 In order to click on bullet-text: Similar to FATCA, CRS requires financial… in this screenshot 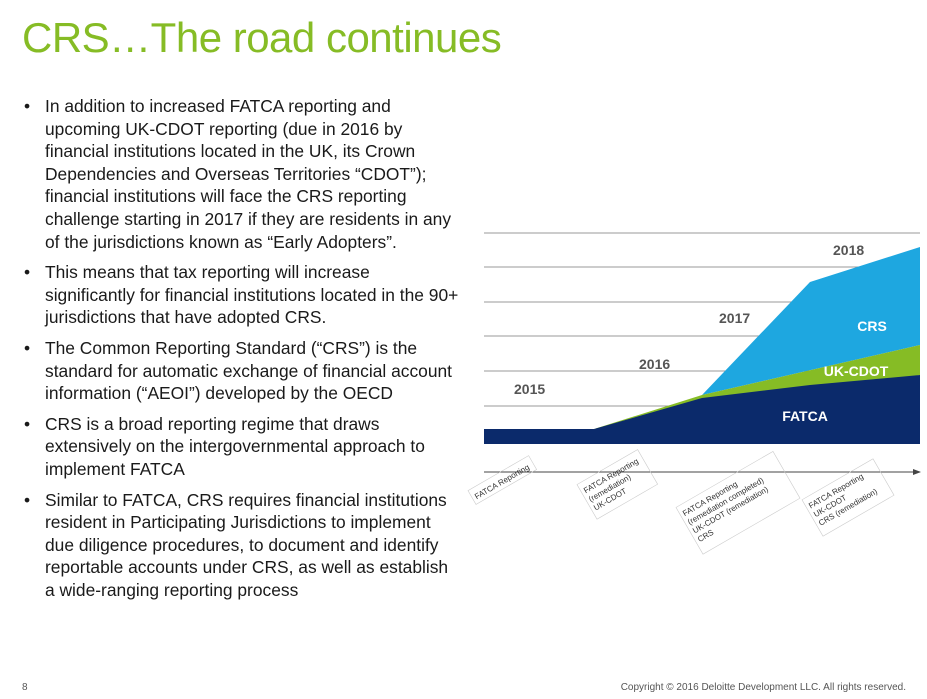, I will do `click(247, 544)`.